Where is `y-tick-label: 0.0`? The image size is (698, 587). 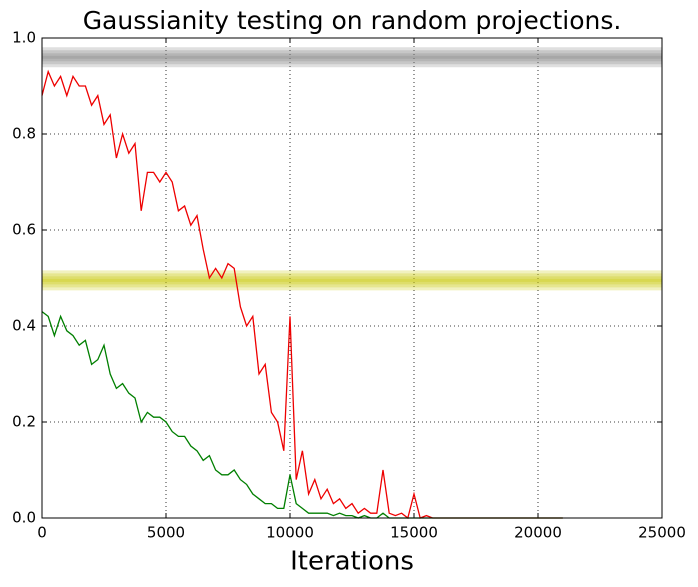
y-tick-label: 0.0 is located at coordinates (24, 518).